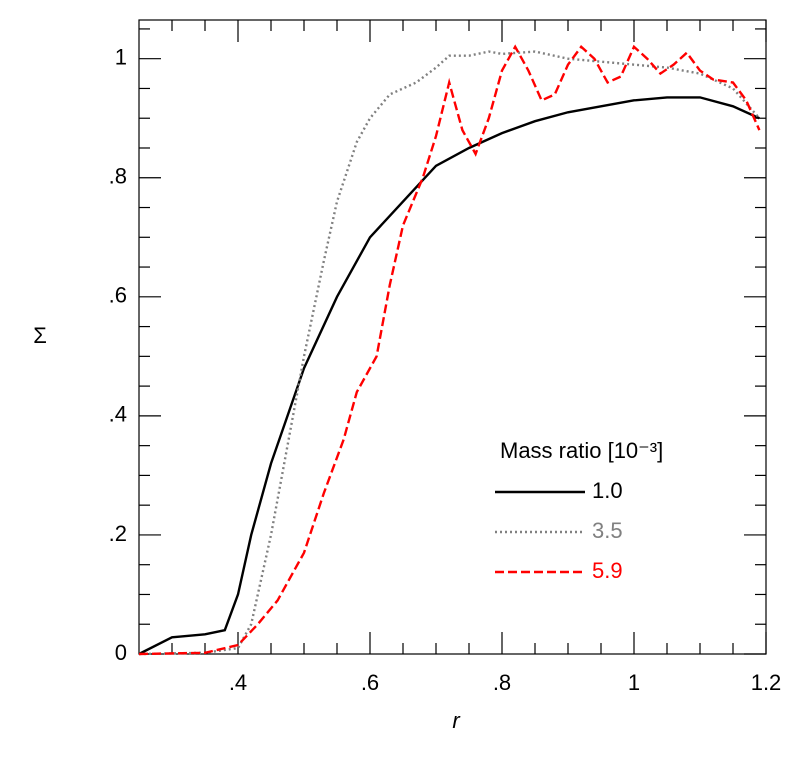 This screenshot has width=792, height=764. Describe the element at coordinates (238, 682) in the screenshot. I see `x-tick-label: .4` at that location.